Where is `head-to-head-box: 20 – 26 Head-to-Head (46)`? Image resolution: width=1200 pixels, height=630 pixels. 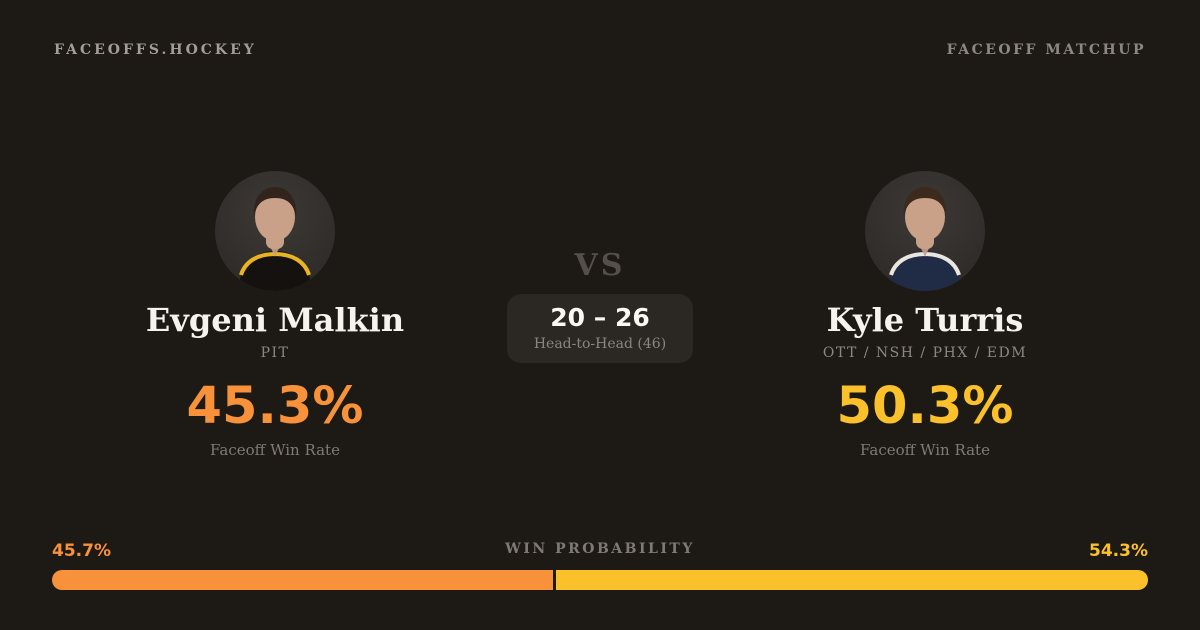 head-to-head-box: 20 – 26 Head-to-Head (46) is located at coordinates (600, 328).